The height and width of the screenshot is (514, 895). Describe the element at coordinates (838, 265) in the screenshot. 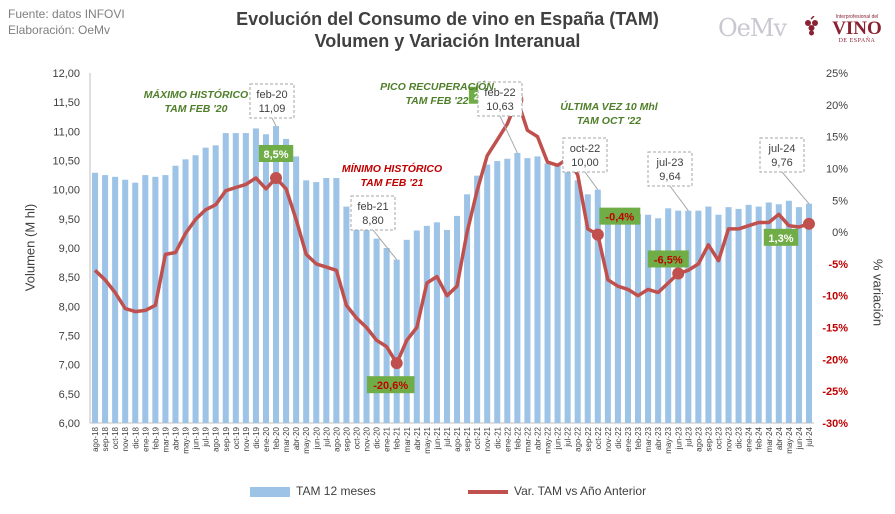

I see `right-tick-label: -5%` at that location.